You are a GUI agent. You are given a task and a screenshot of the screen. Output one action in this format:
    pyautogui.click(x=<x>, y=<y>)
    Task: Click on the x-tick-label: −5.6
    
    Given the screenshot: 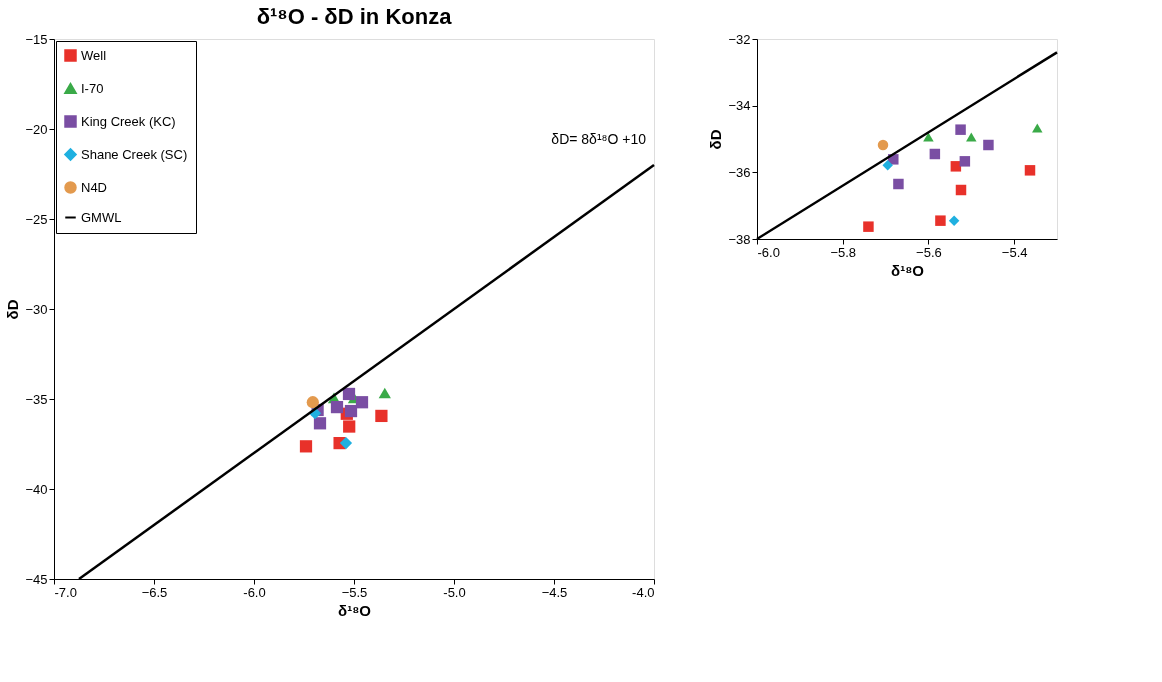 What is the action you would take?
    pyautogui.click(x=929, y=252)
    